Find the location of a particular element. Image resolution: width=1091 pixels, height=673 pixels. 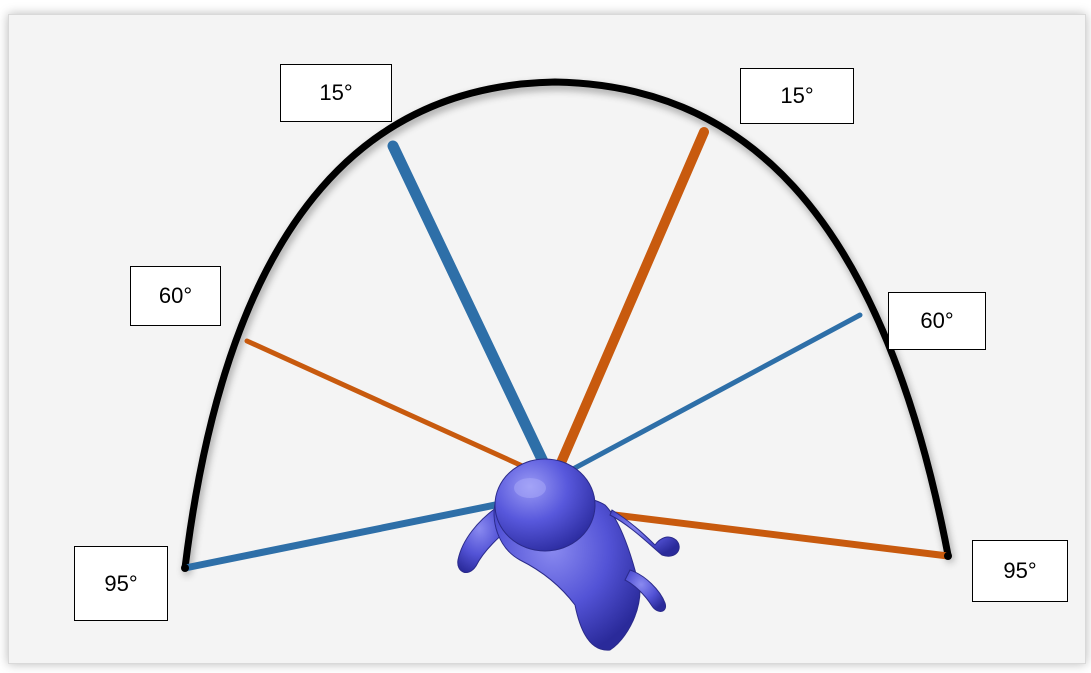

label-95-right: 95° is located at coordinates (1020, 571).